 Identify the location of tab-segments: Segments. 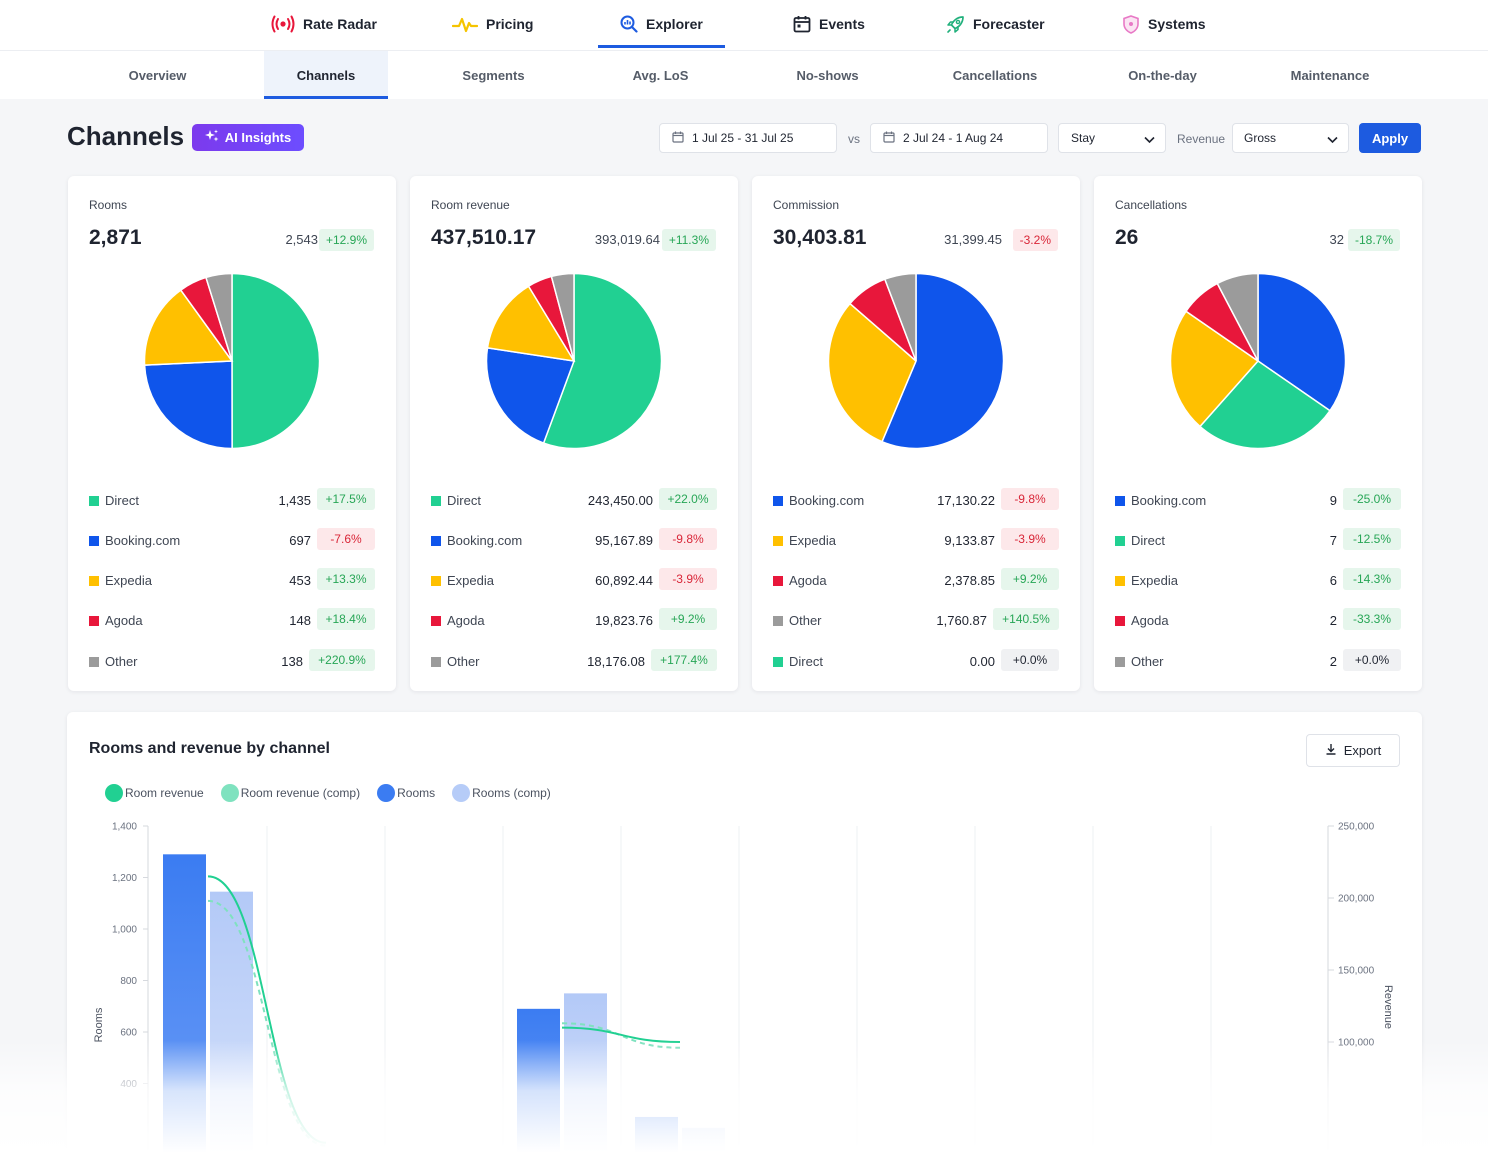
(493, 75).